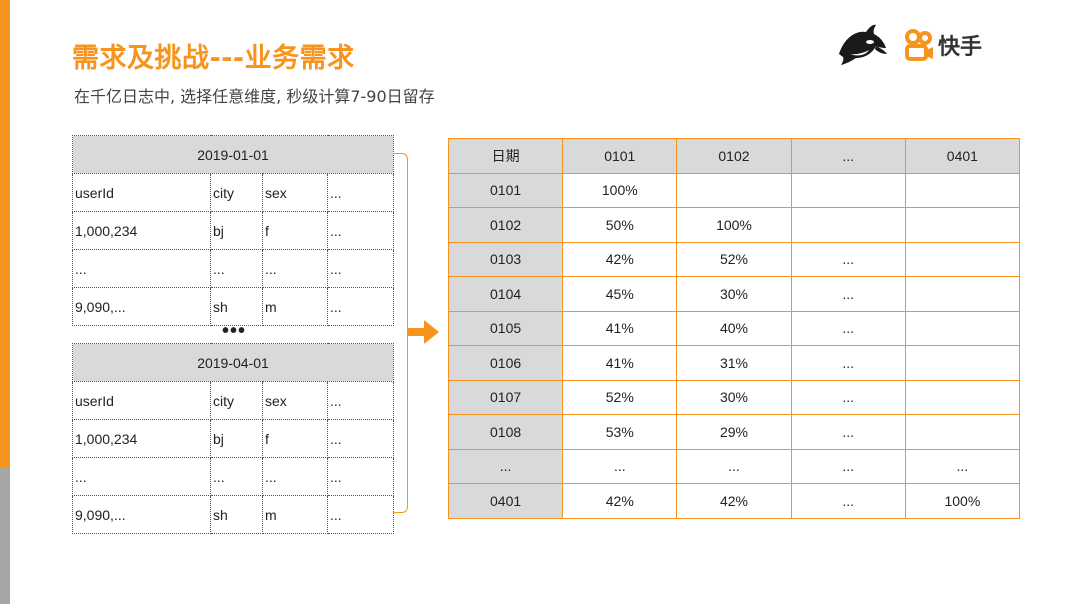 The width and height of the screenshot is (1080, 604). Describe the element at coordinates (734, 156) in the screenshot. I see `header-cell: 0102` at that location.